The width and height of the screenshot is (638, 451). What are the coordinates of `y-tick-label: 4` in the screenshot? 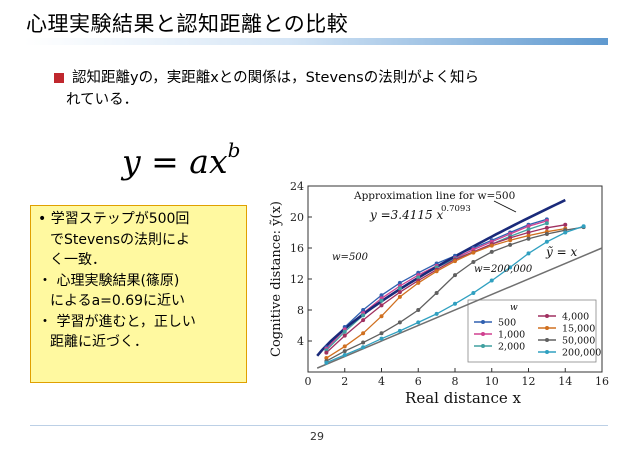 It's located at (300, 341).